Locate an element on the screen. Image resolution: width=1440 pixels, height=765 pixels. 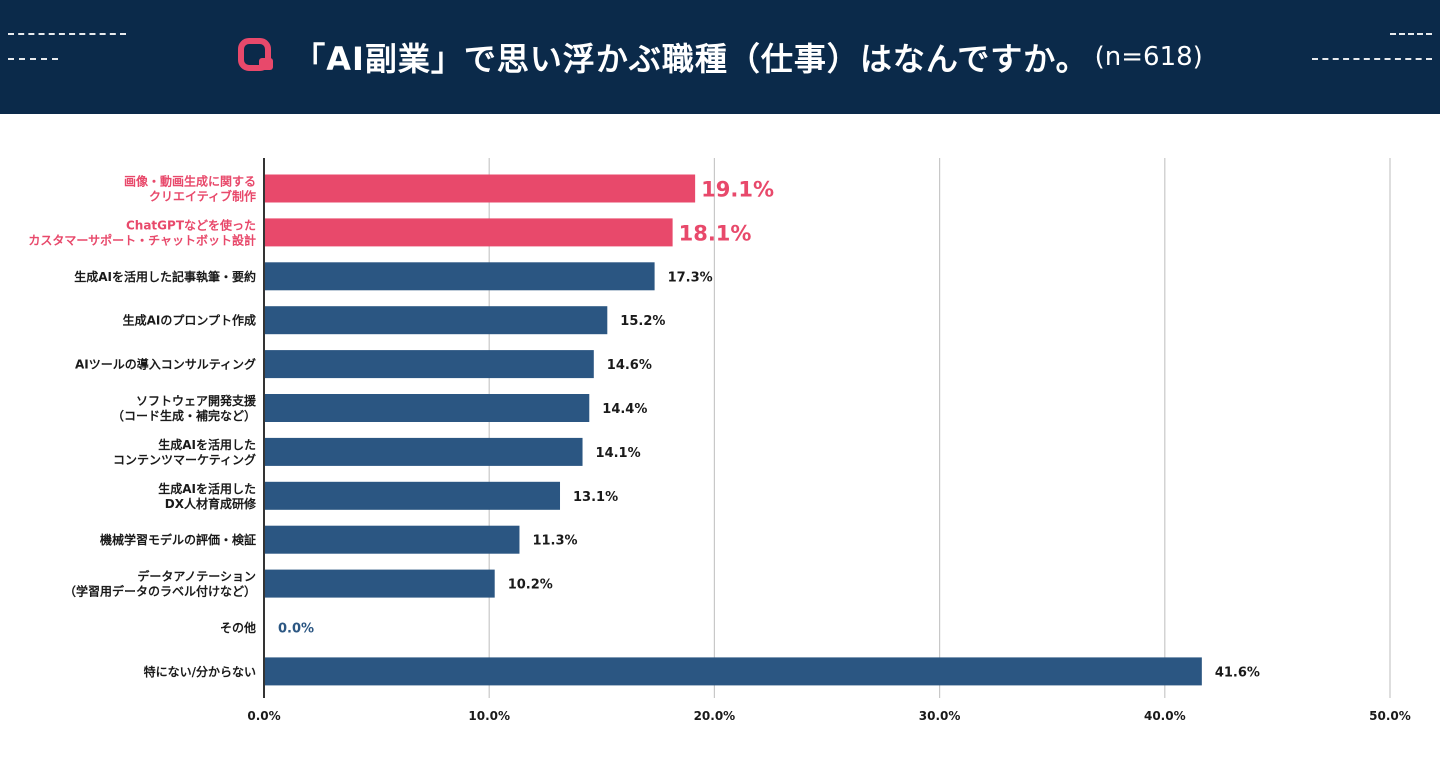
category-label: ソフトウェア開発支援 is located at coordinates (196, 400).